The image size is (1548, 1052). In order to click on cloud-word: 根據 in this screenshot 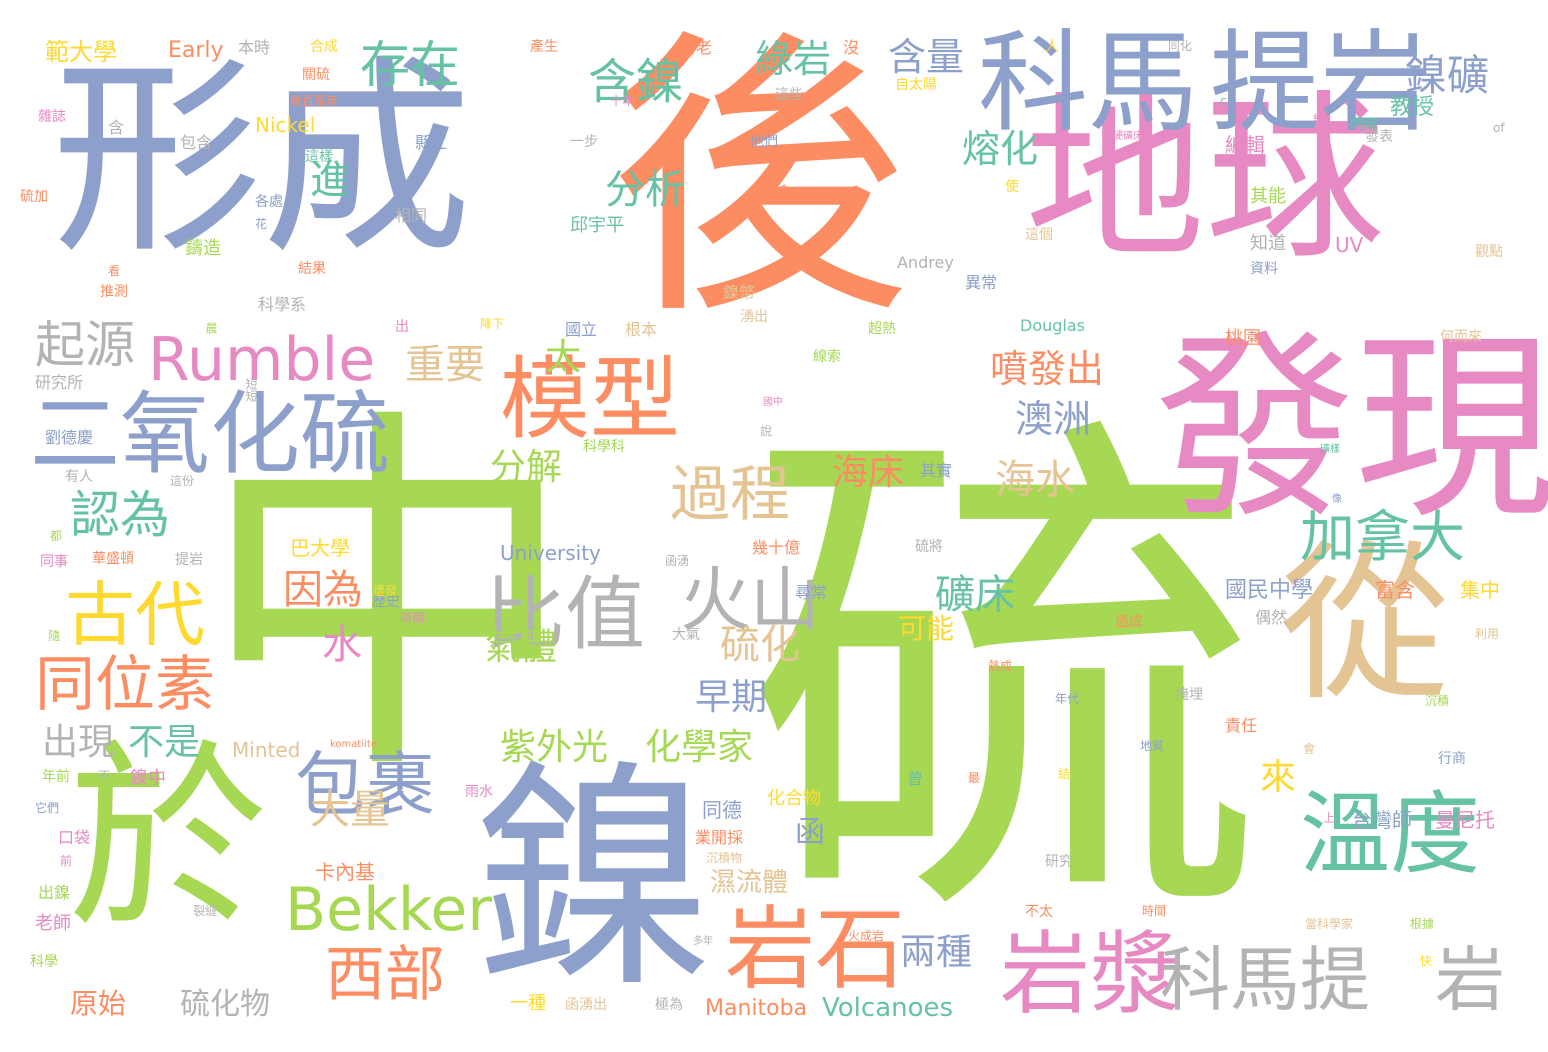, I will do `click(1422, 924)`.